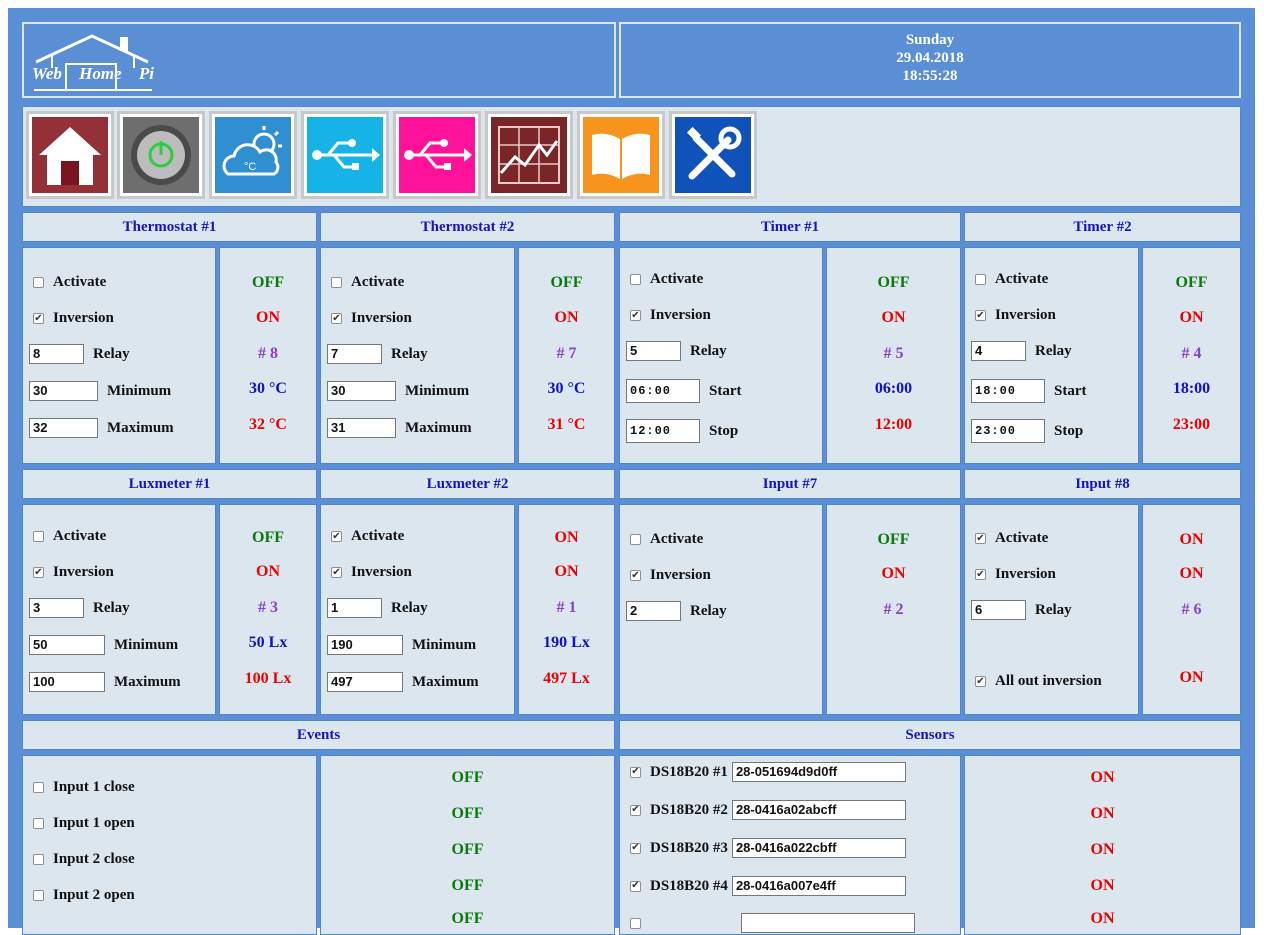  What do you see at coordinates (566, 642) in the screenshot?
I see `lux2-min-status: 190 Lx` at bounding box center [566, 642].